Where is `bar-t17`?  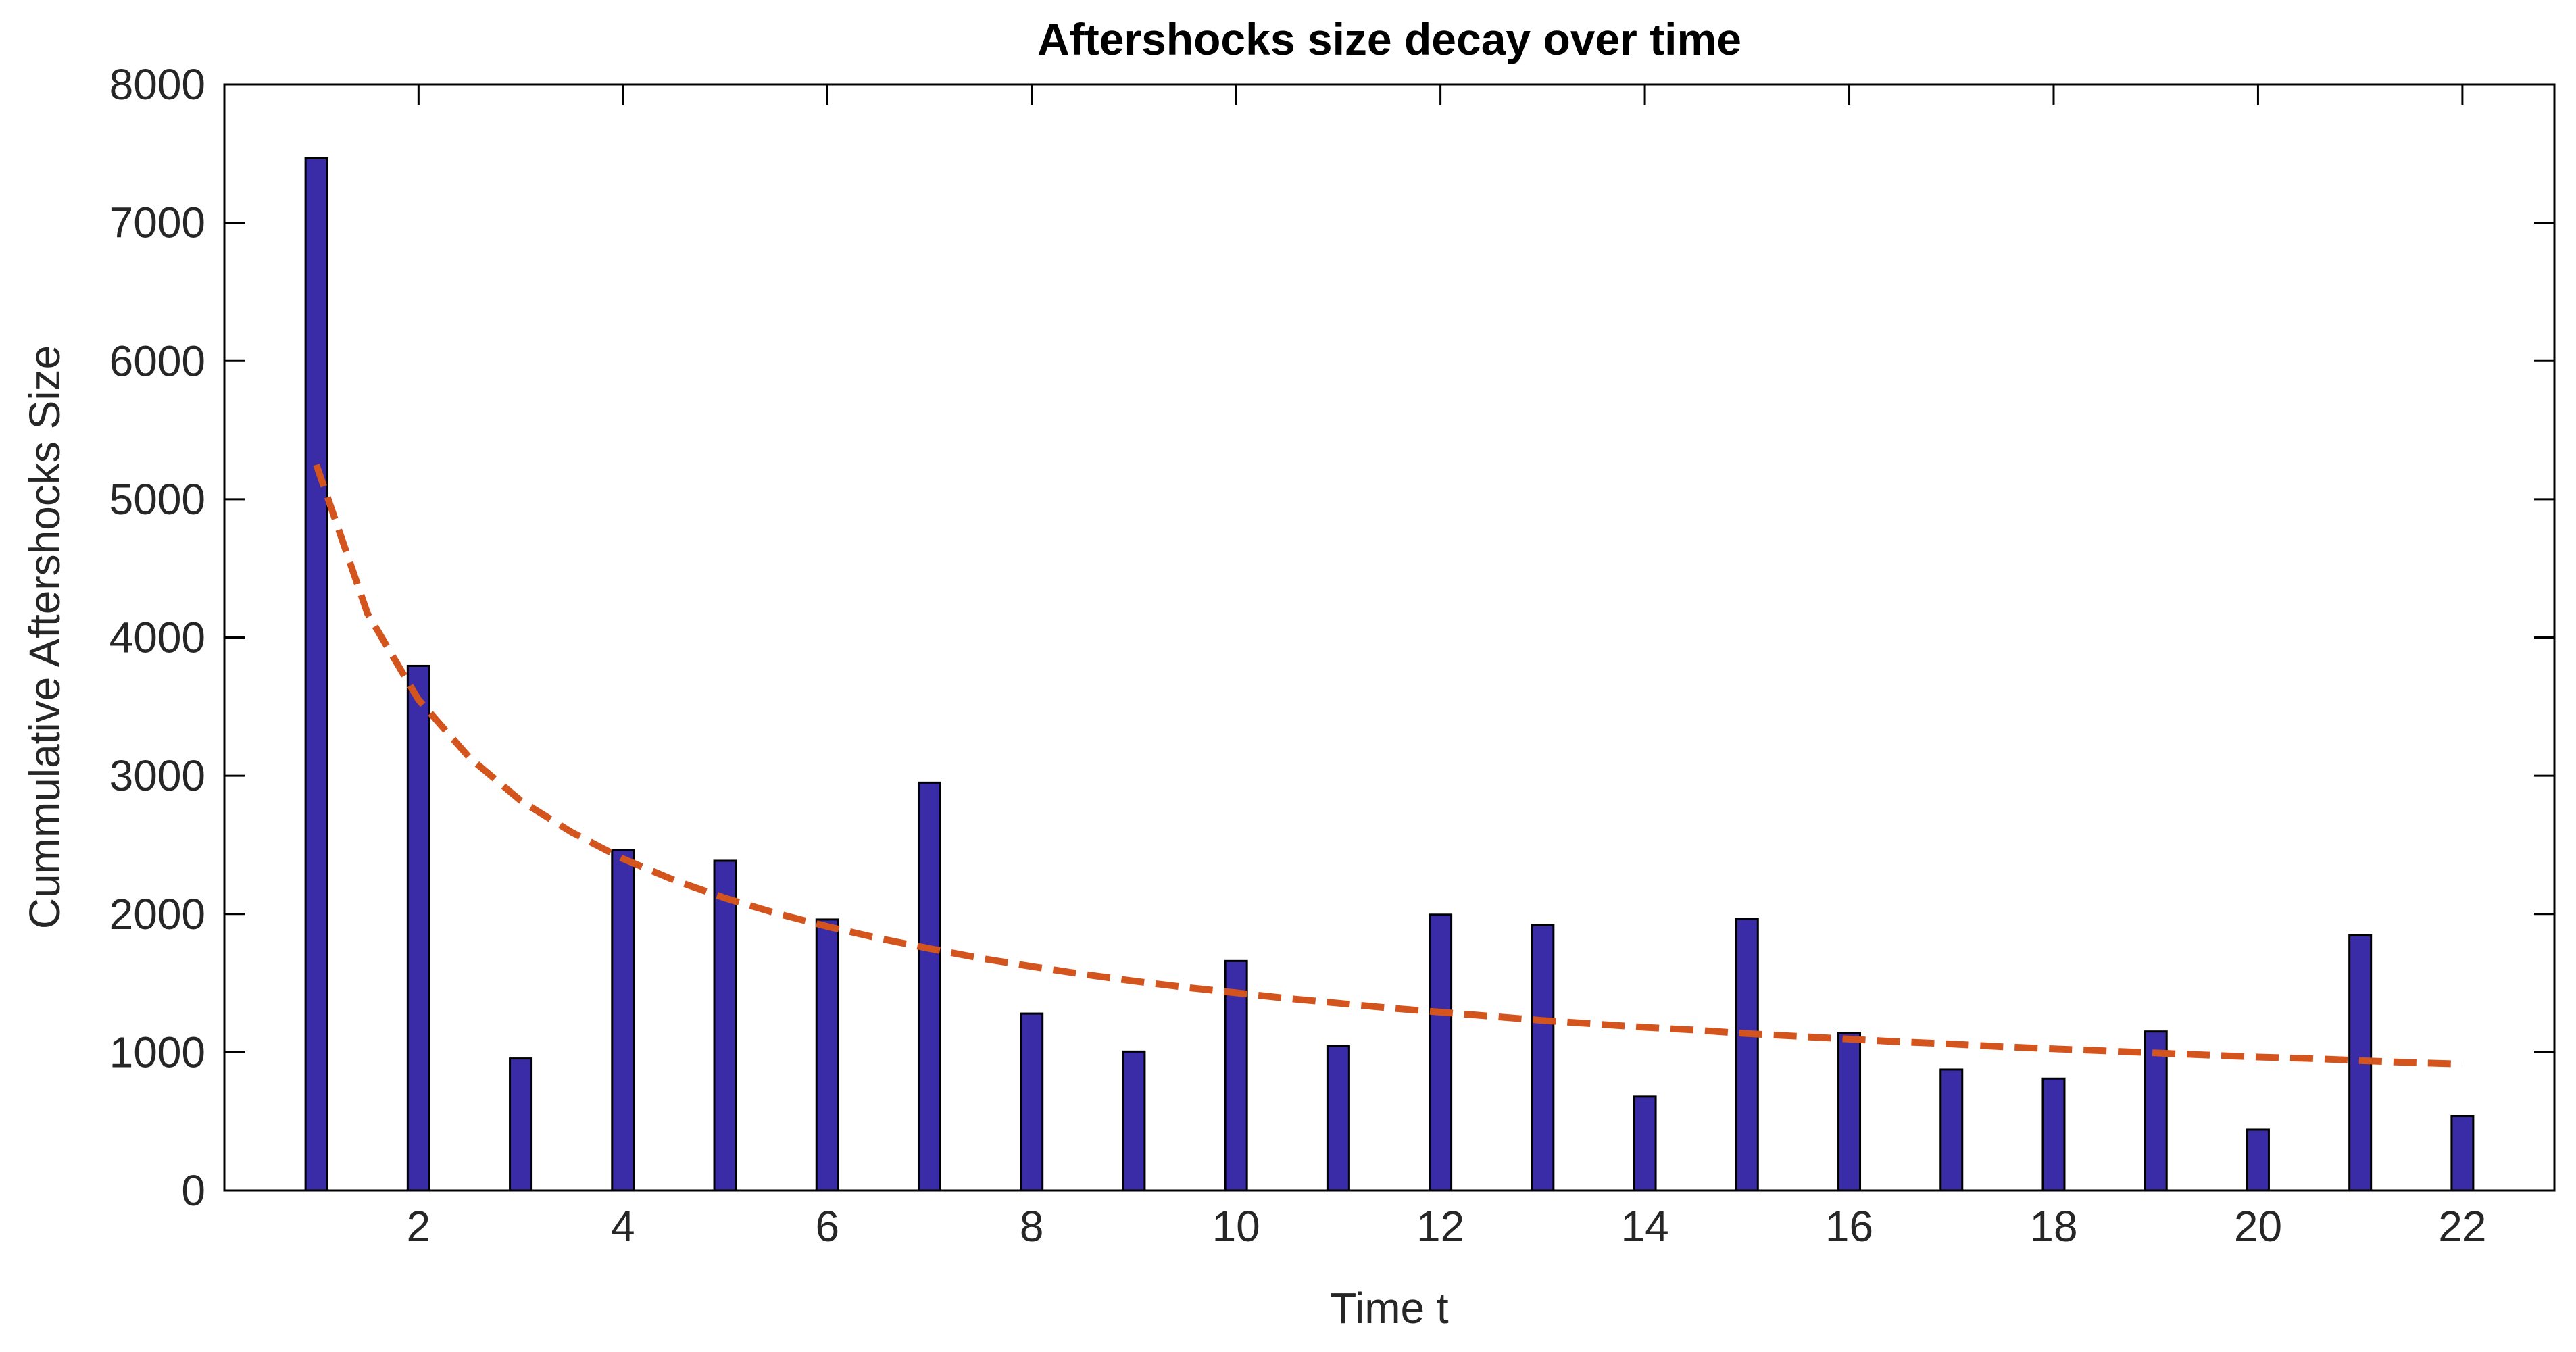
bar-t17 is located at coordinates (1952, 1130).